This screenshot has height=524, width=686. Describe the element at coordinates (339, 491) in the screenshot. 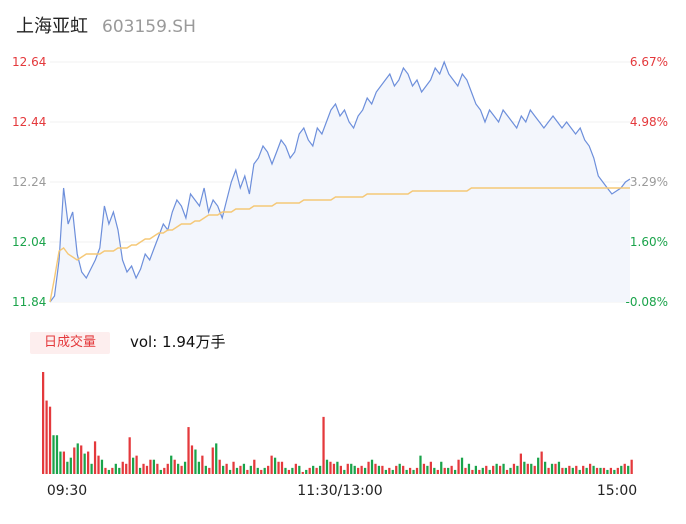

I see `x-tick: 11:30/13:00` at that location.